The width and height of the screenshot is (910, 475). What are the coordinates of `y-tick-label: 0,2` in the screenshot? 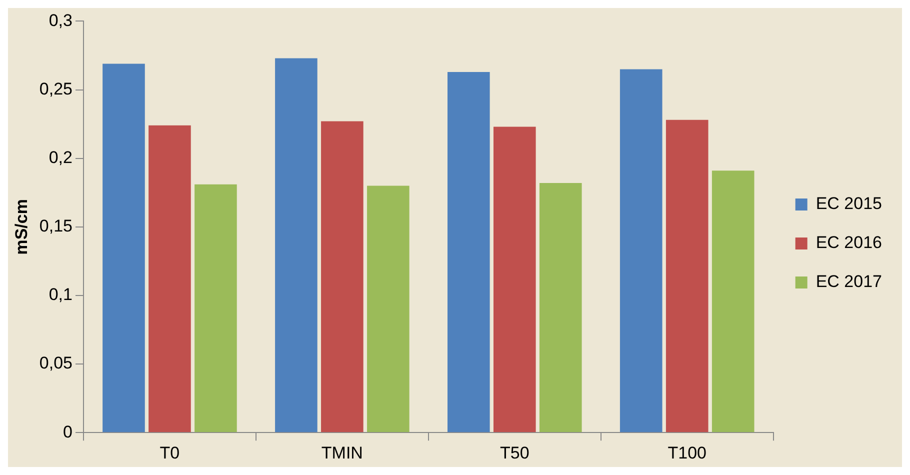 It's located at (60, 158).